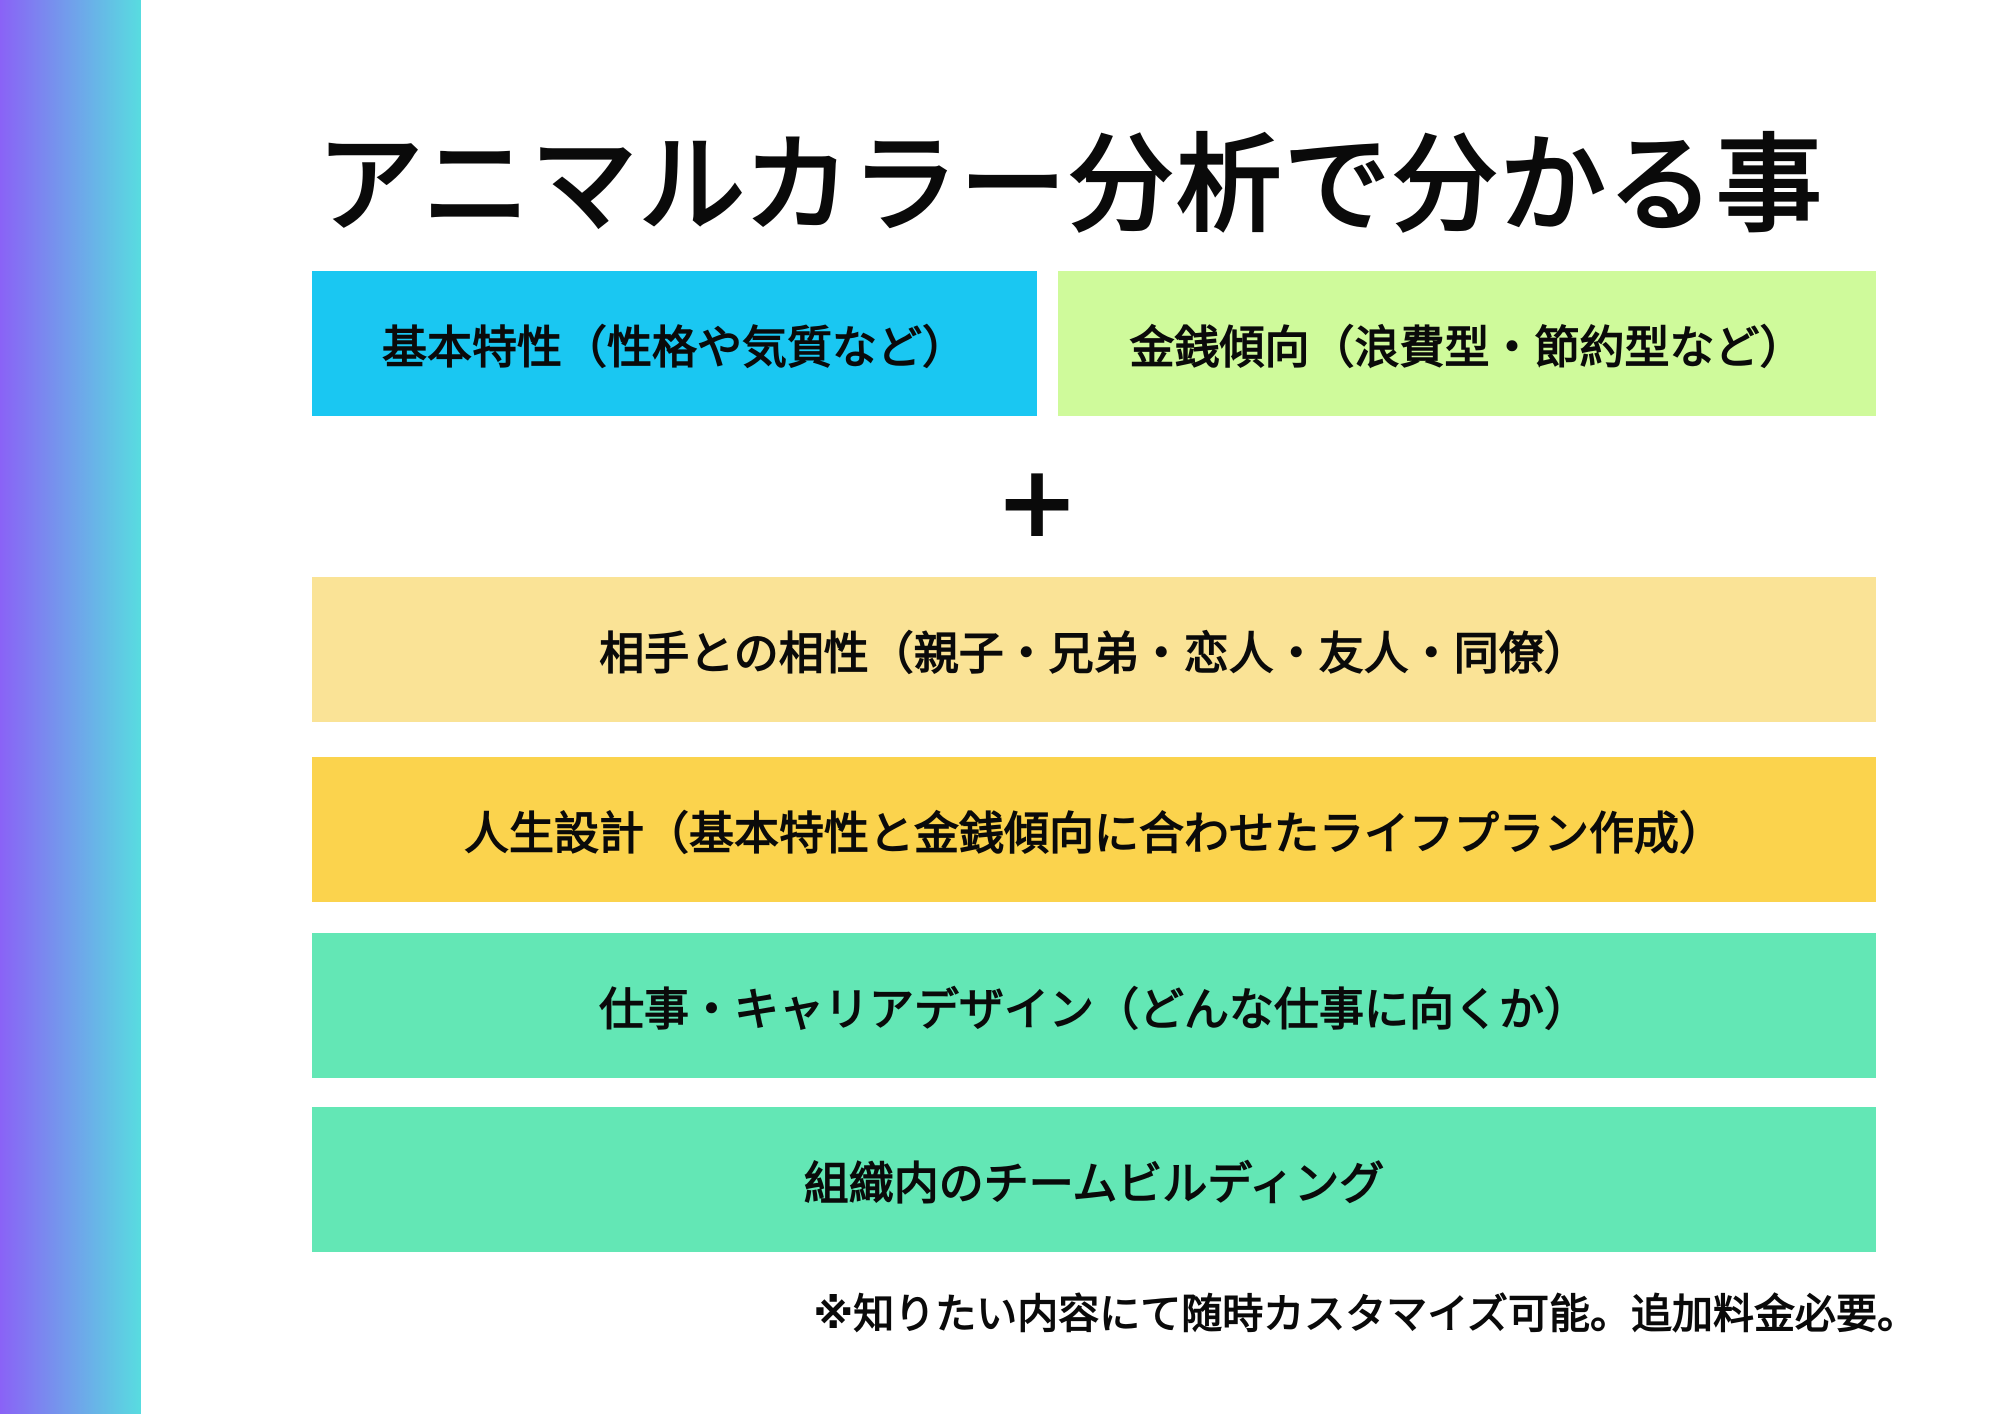 The image size is (2000, 1414). I want to click on box-compatibility: 相手との相性（親子・兄弟・恋人・友人・同僚）, so click(1094, 649).